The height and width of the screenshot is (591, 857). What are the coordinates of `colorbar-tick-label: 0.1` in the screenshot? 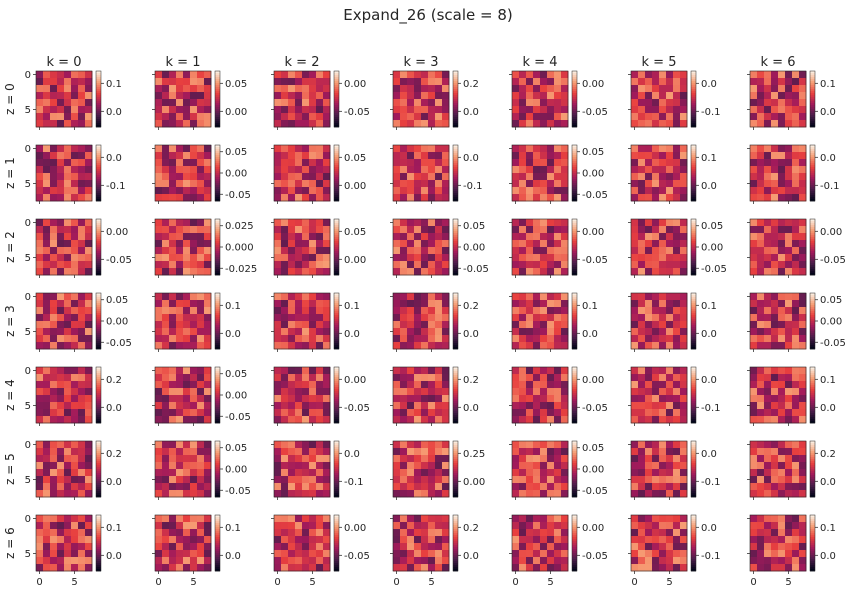 It's located at (114, 84).